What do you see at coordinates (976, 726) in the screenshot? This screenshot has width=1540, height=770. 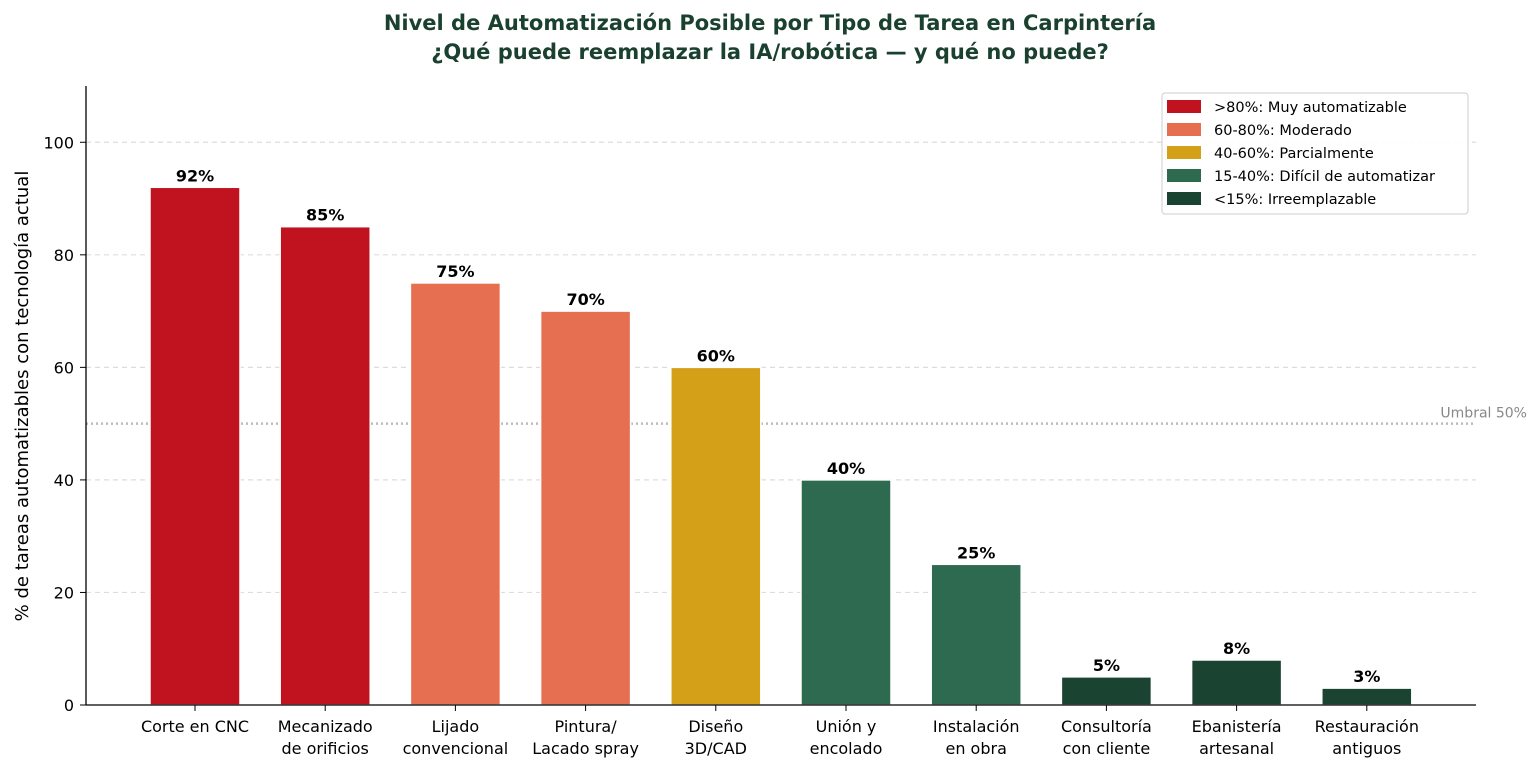 I see `x-tick-label: Instalación` at bounding box center [976, 726].